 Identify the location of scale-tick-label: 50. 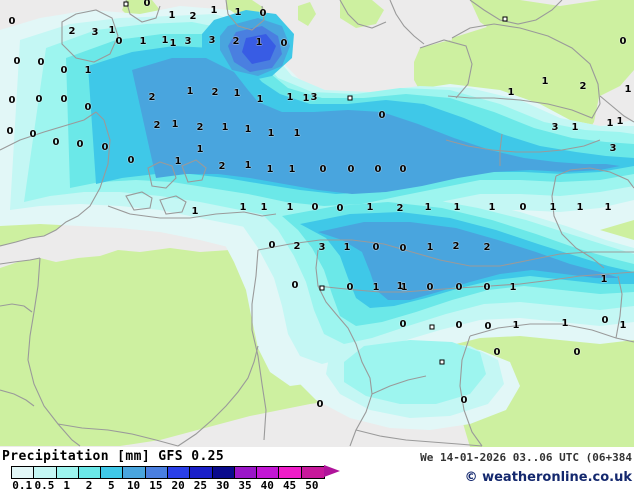
(312, 485).